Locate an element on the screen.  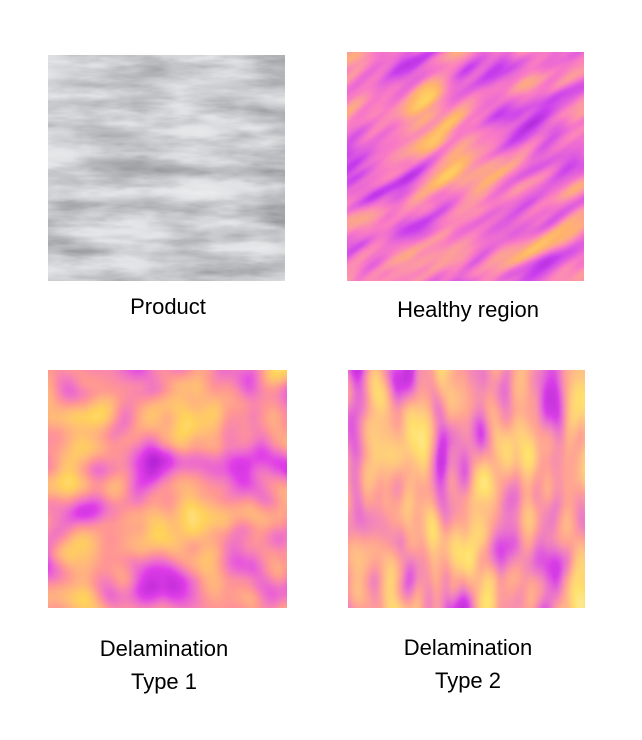
healthy-image is located at coordinates (465, 166).